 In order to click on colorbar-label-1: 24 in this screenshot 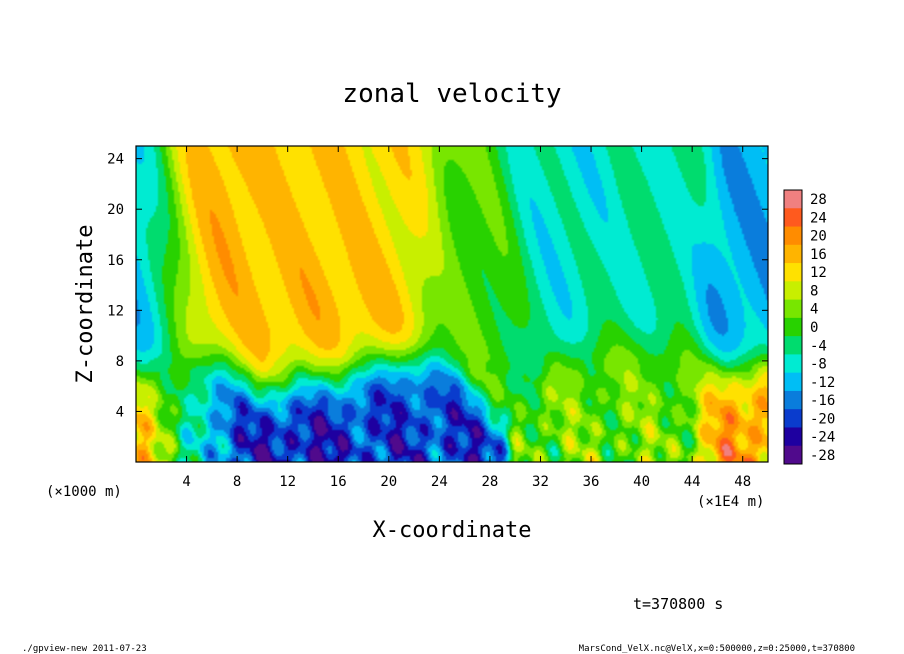, I will do `click(818, 218)`.